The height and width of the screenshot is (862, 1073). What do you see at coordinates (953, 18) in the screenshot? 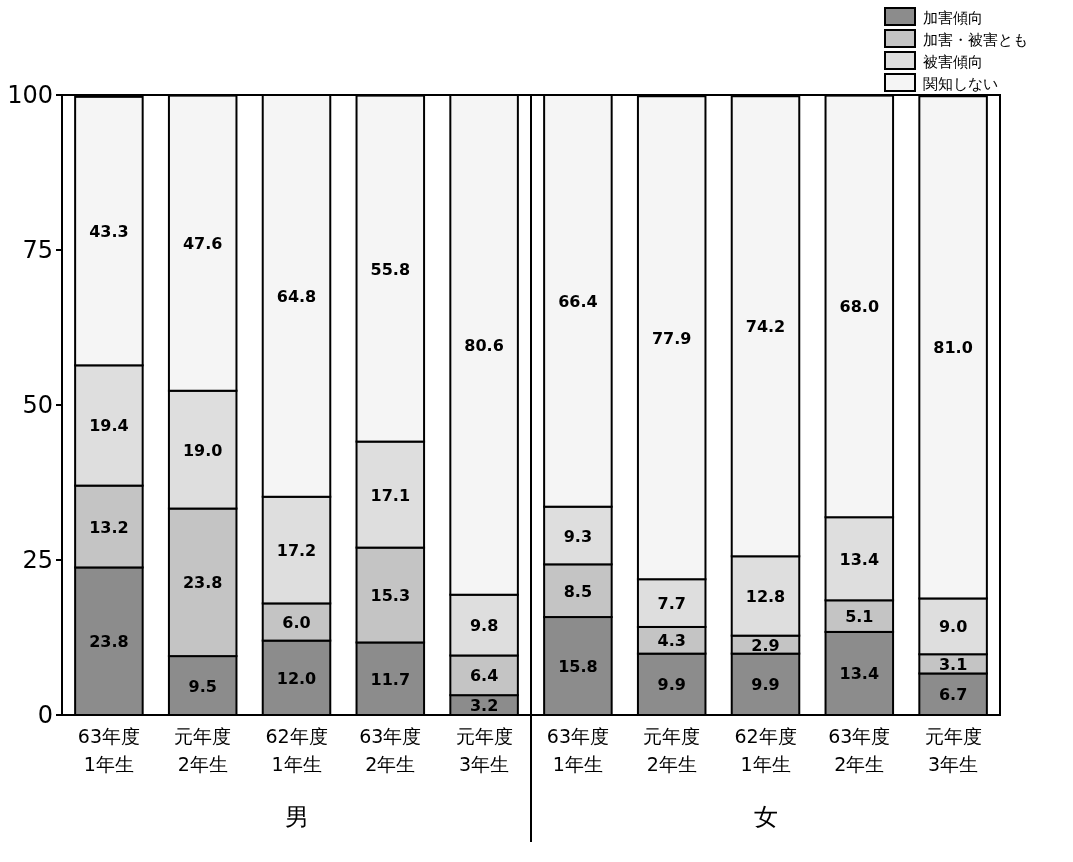
I see `legend-label: 加害傾向` at bounding box center [953, 18].